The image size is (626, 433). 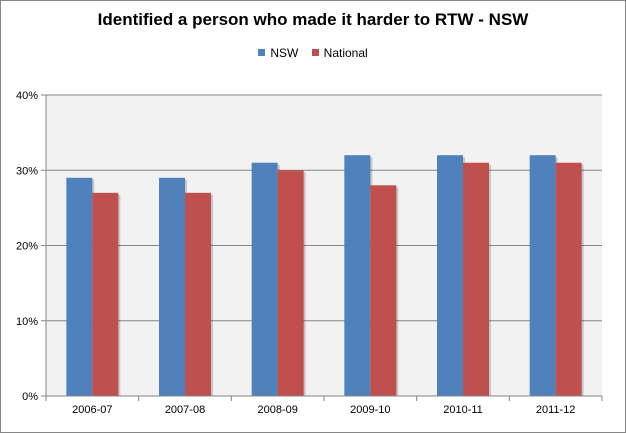 I want to click on x-tick-label: 2008-09, so click(x=277, y=410).